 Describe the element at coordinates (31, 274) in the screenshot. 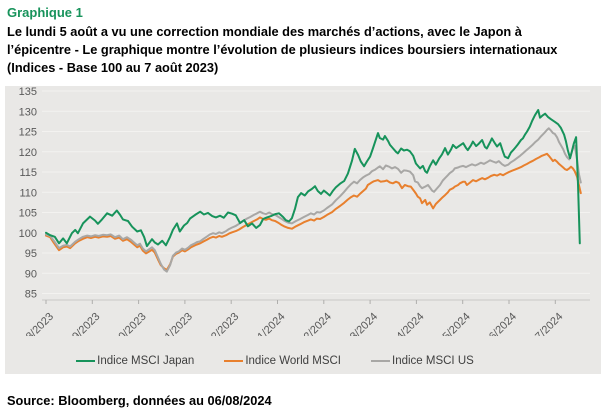

I see `y-axis-tick-label: 90` at that location.